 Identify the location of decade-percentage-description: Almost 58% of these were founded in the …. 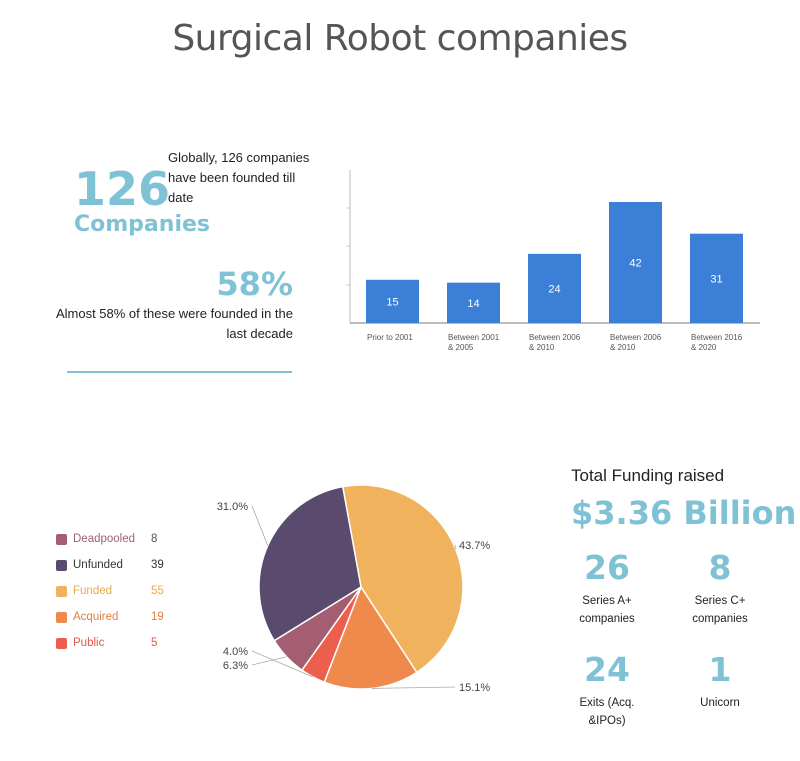
(174, 323).